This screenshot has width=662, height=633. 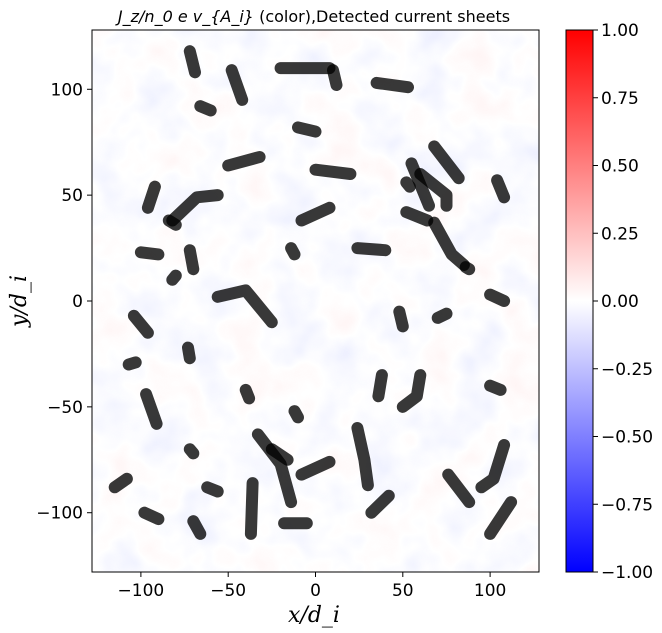 What do you see at coordinates (19, 301) in the screenshot?
I see `y-axis-title: y/d_i` at bounding box center [19, 301].